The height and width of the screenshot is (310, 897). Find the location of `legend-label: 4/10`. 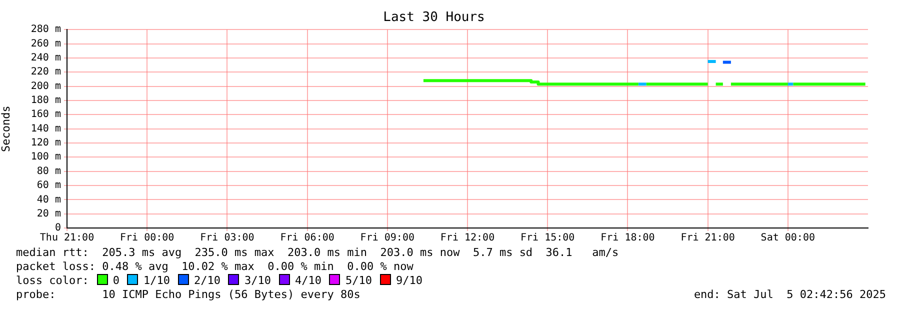

legend-label: 4/10 is located at coordinates (308, 280).